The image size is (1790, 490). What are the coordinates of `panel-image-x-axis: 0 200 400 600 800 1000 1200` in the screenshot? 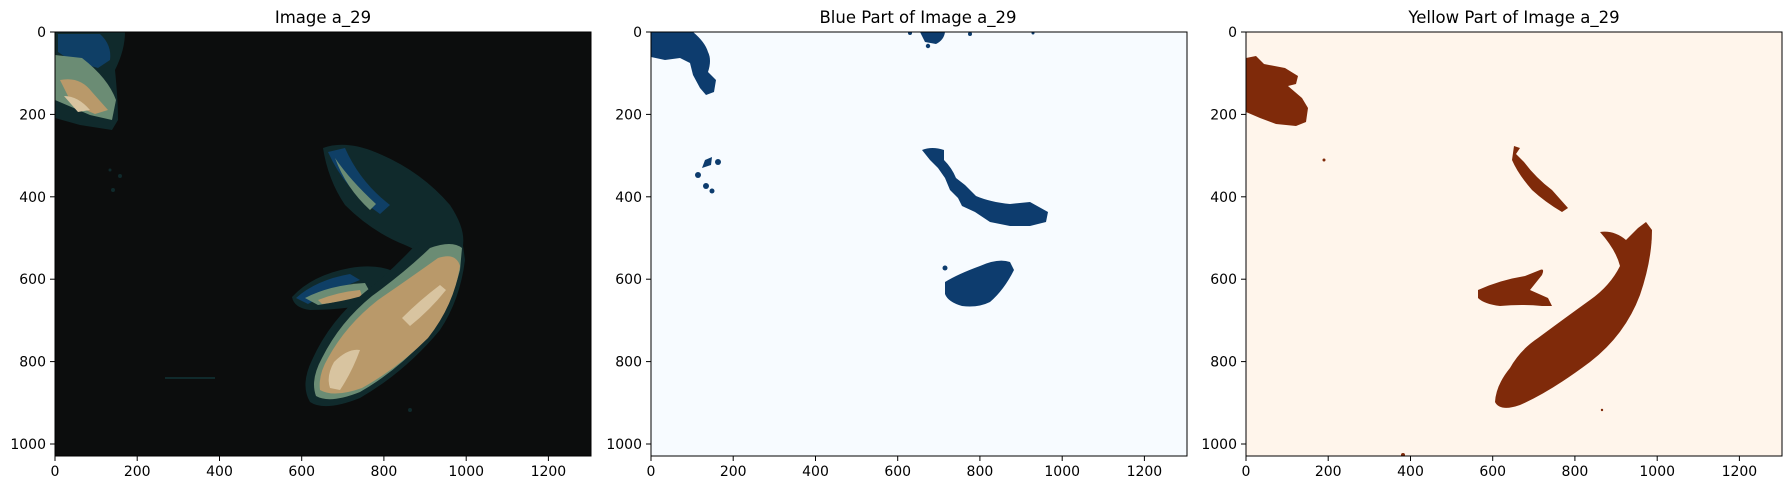 It's located at (309, 468).